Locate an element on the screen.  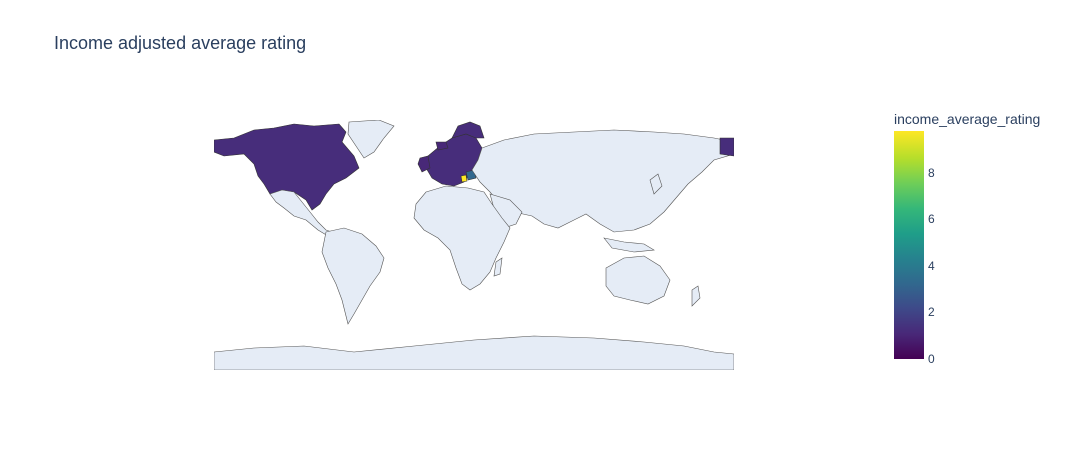
chart-title: Income adjusted average rating is located at coordinates (180, 43).